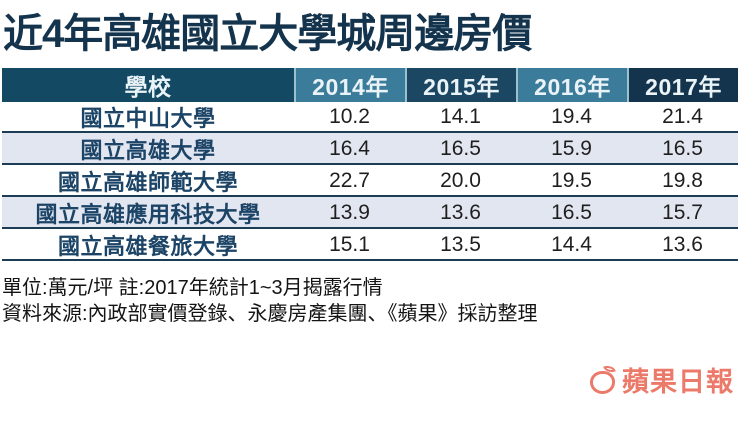 The height and width of the screenshot is (430, 740). I want to click on page-title: 近4年高雄國立大學城周邊房價, so click(267, 34).